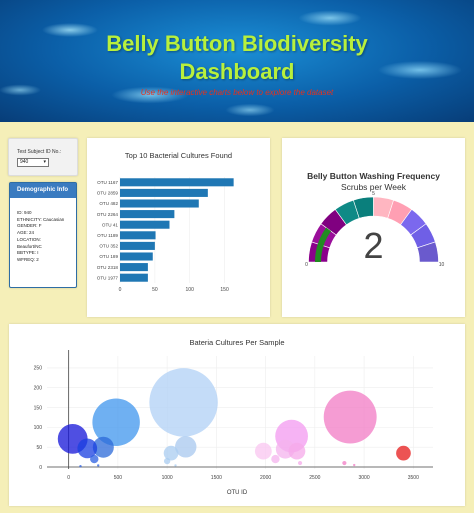 This screenshot has height=513, width=474. Describe the element at coordinates (224, 290) in the screenshot. I see `bar-x-tick-label: 150` at that location.